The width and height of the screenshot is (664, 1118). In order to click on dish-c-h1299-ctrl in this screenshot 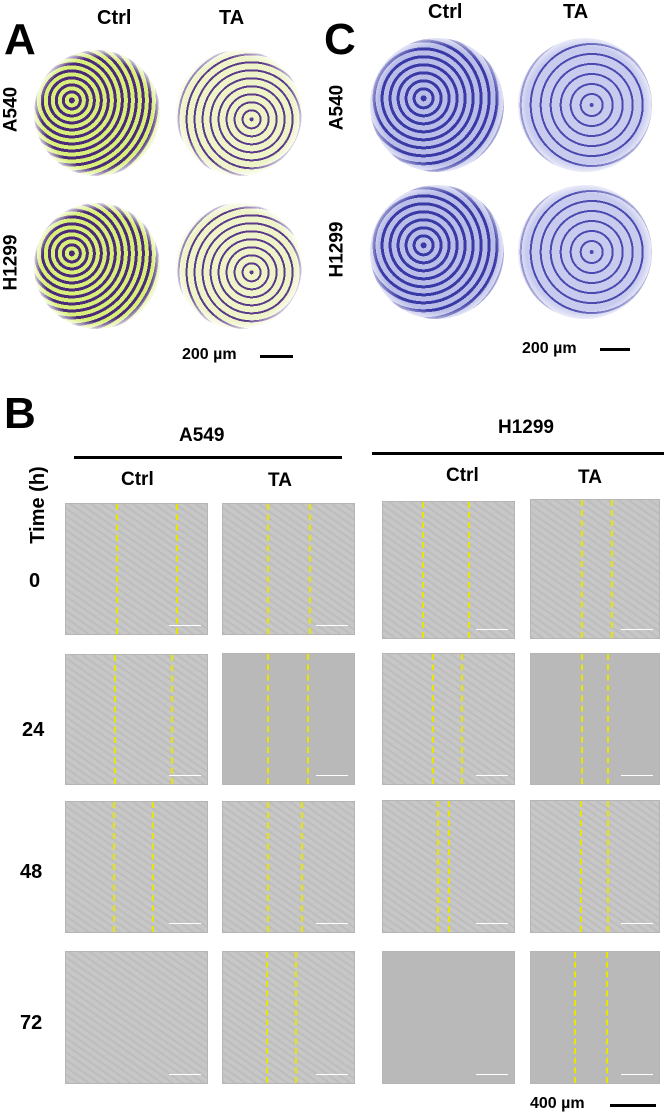, I will do `click(437, 252)`.